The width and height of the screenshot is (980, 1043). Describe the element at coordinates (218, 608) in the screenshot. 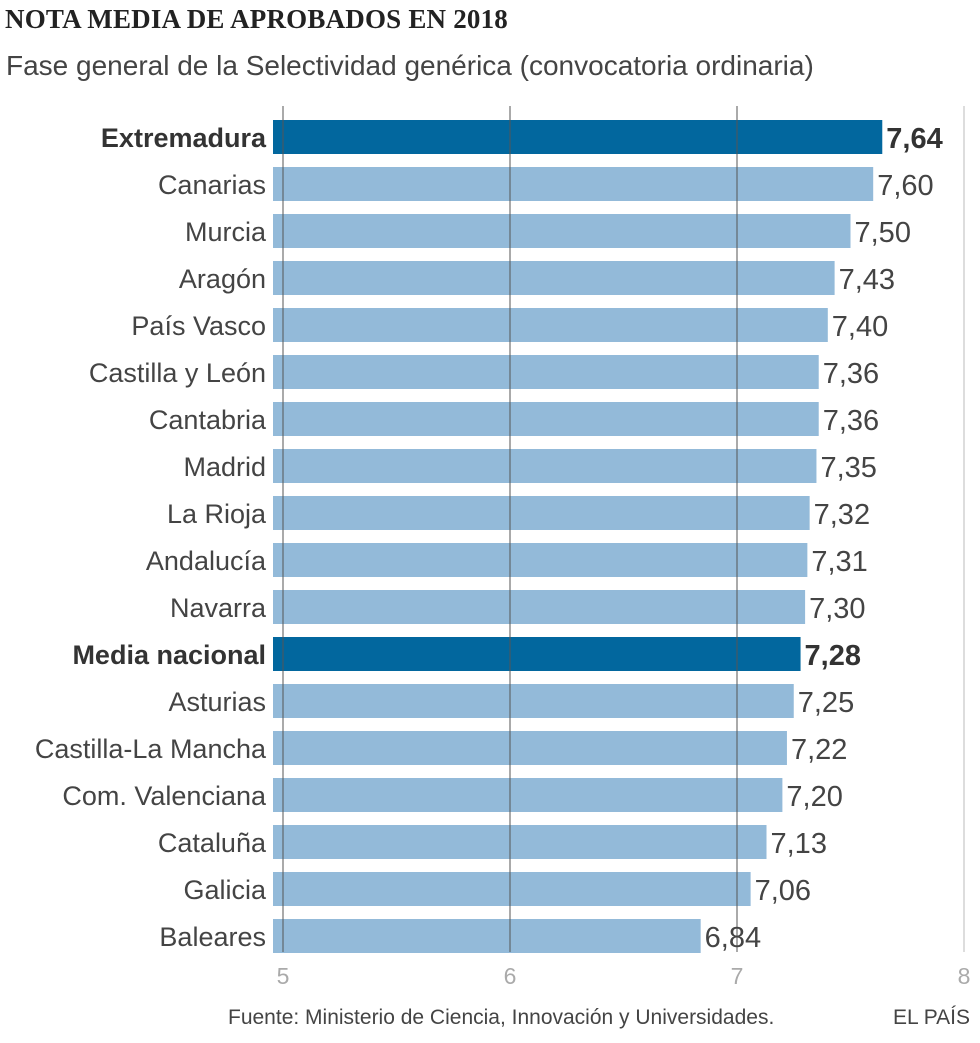

I see `category-label: Navarra` at that location.